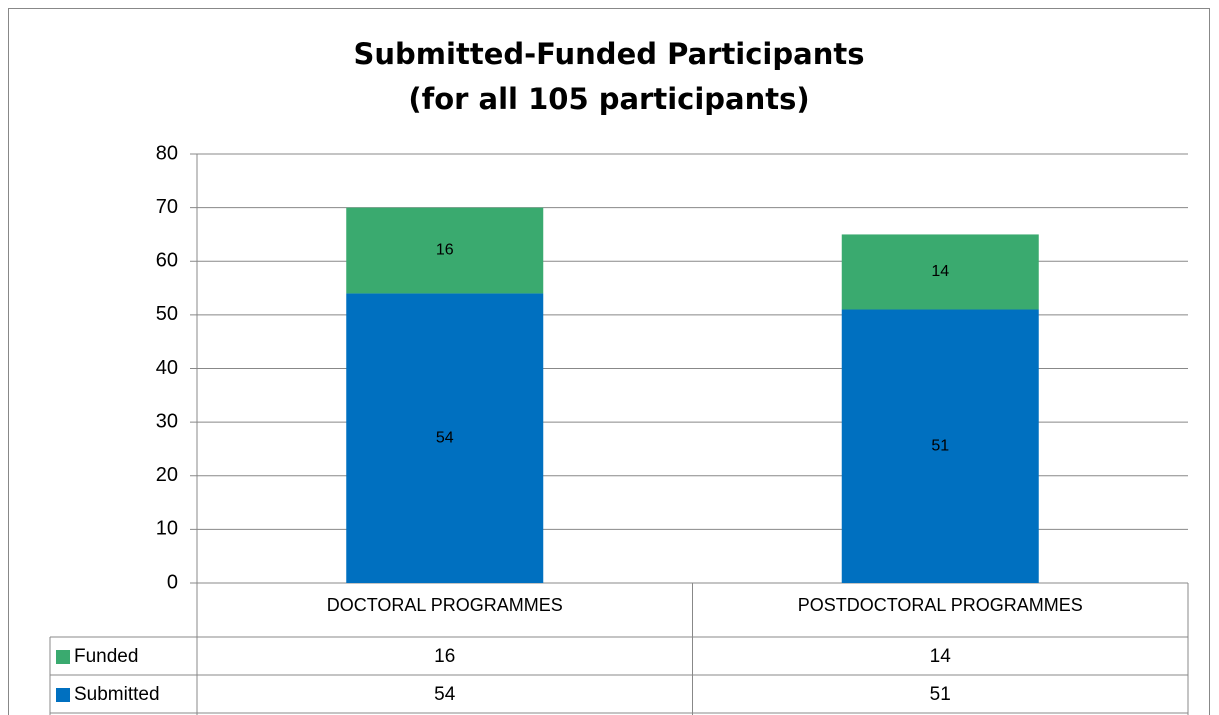  What do you see at coordinates (172, 582) in the screenshot?
I see `y-tick-label: 0` at bounding box center [172, 582].